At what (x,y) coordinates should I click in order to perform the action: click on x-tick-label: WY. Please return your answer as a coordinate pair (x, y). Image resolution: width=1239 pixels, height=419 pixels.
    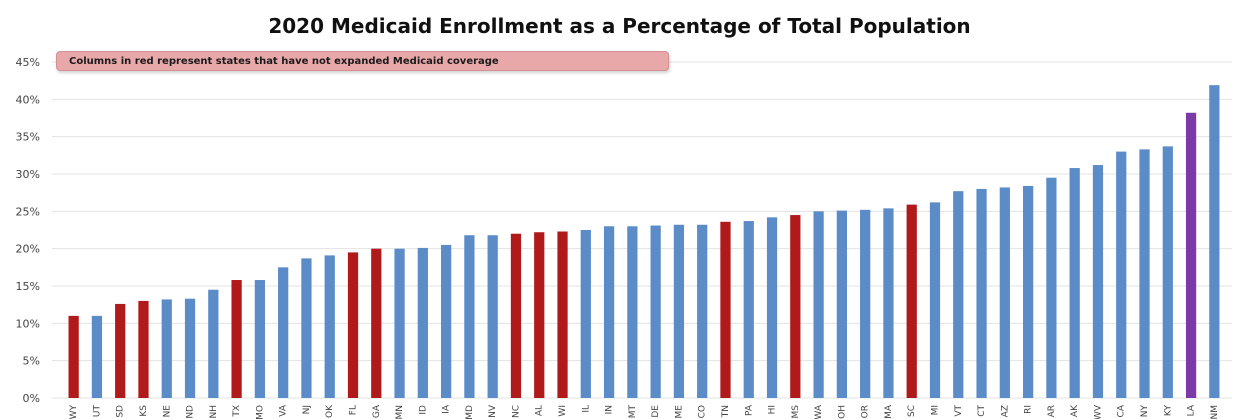
    Looking at the image, I should click on (74, 412).